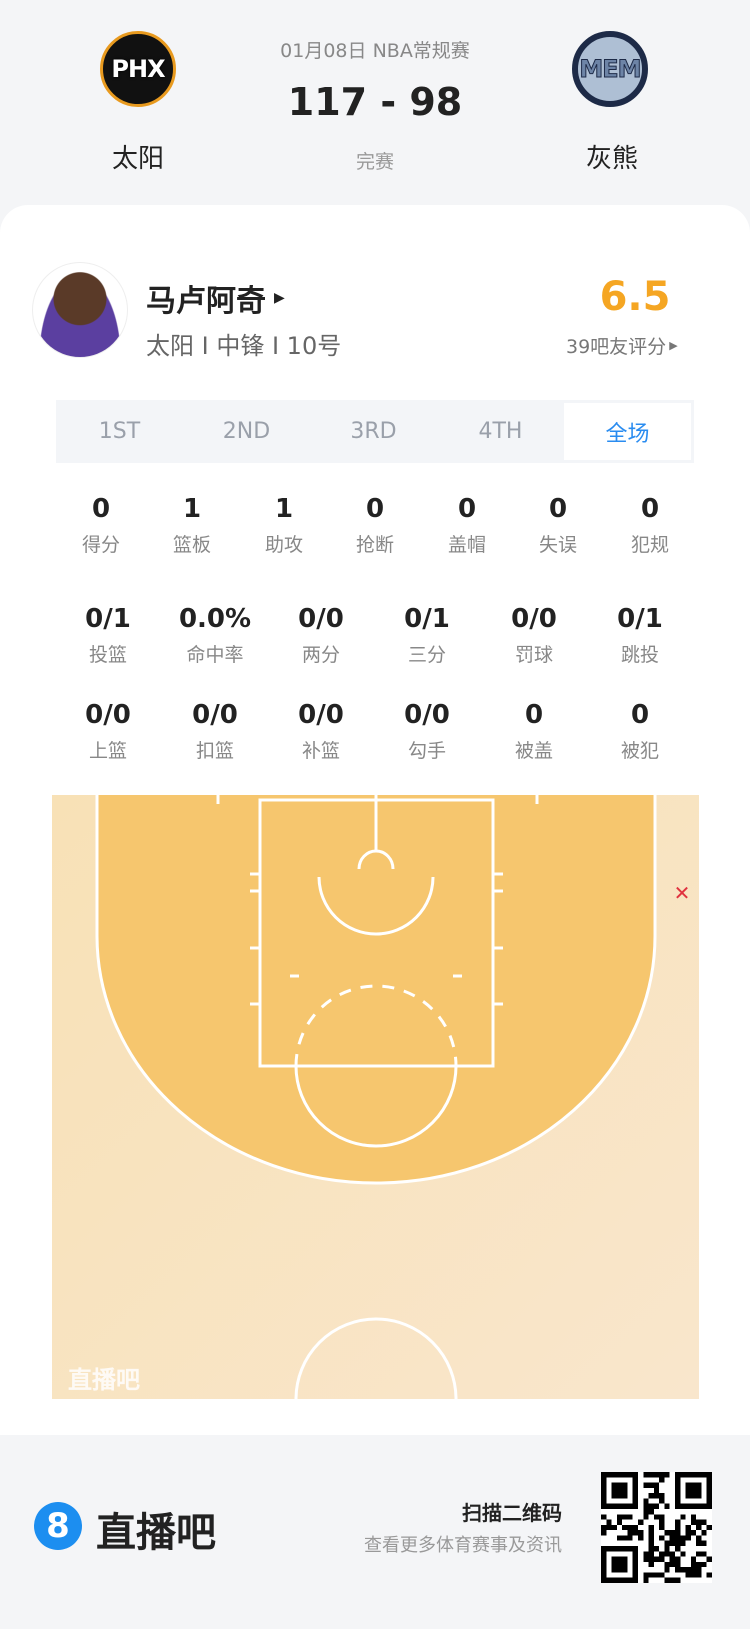 This screenshot has width=750, height=1629. Describe the element at coordinates (107, 655) in the screenshot. I see `stat-label: 投篮` at that location.